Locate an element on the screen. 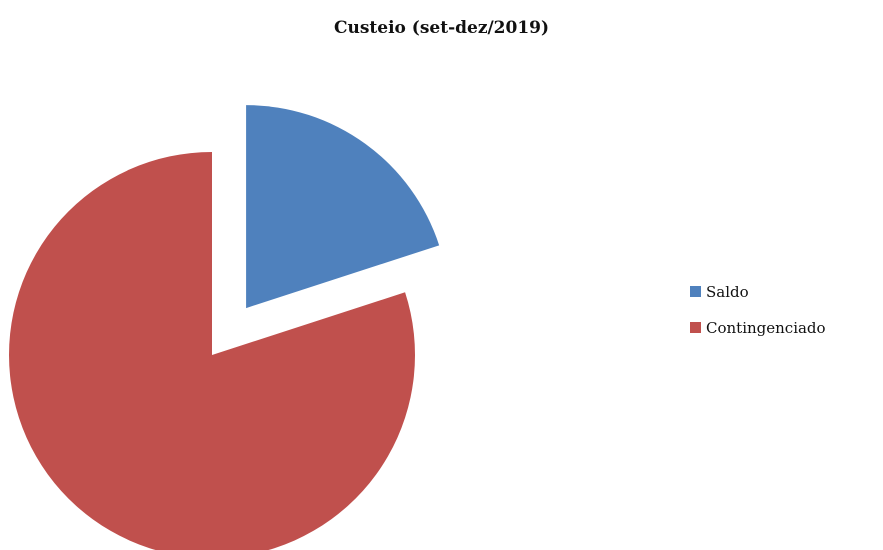 The height and width of the screenshot is (550, 883). legend-label-contingenciado: Contingenciado is located at coordinates (766, 327).